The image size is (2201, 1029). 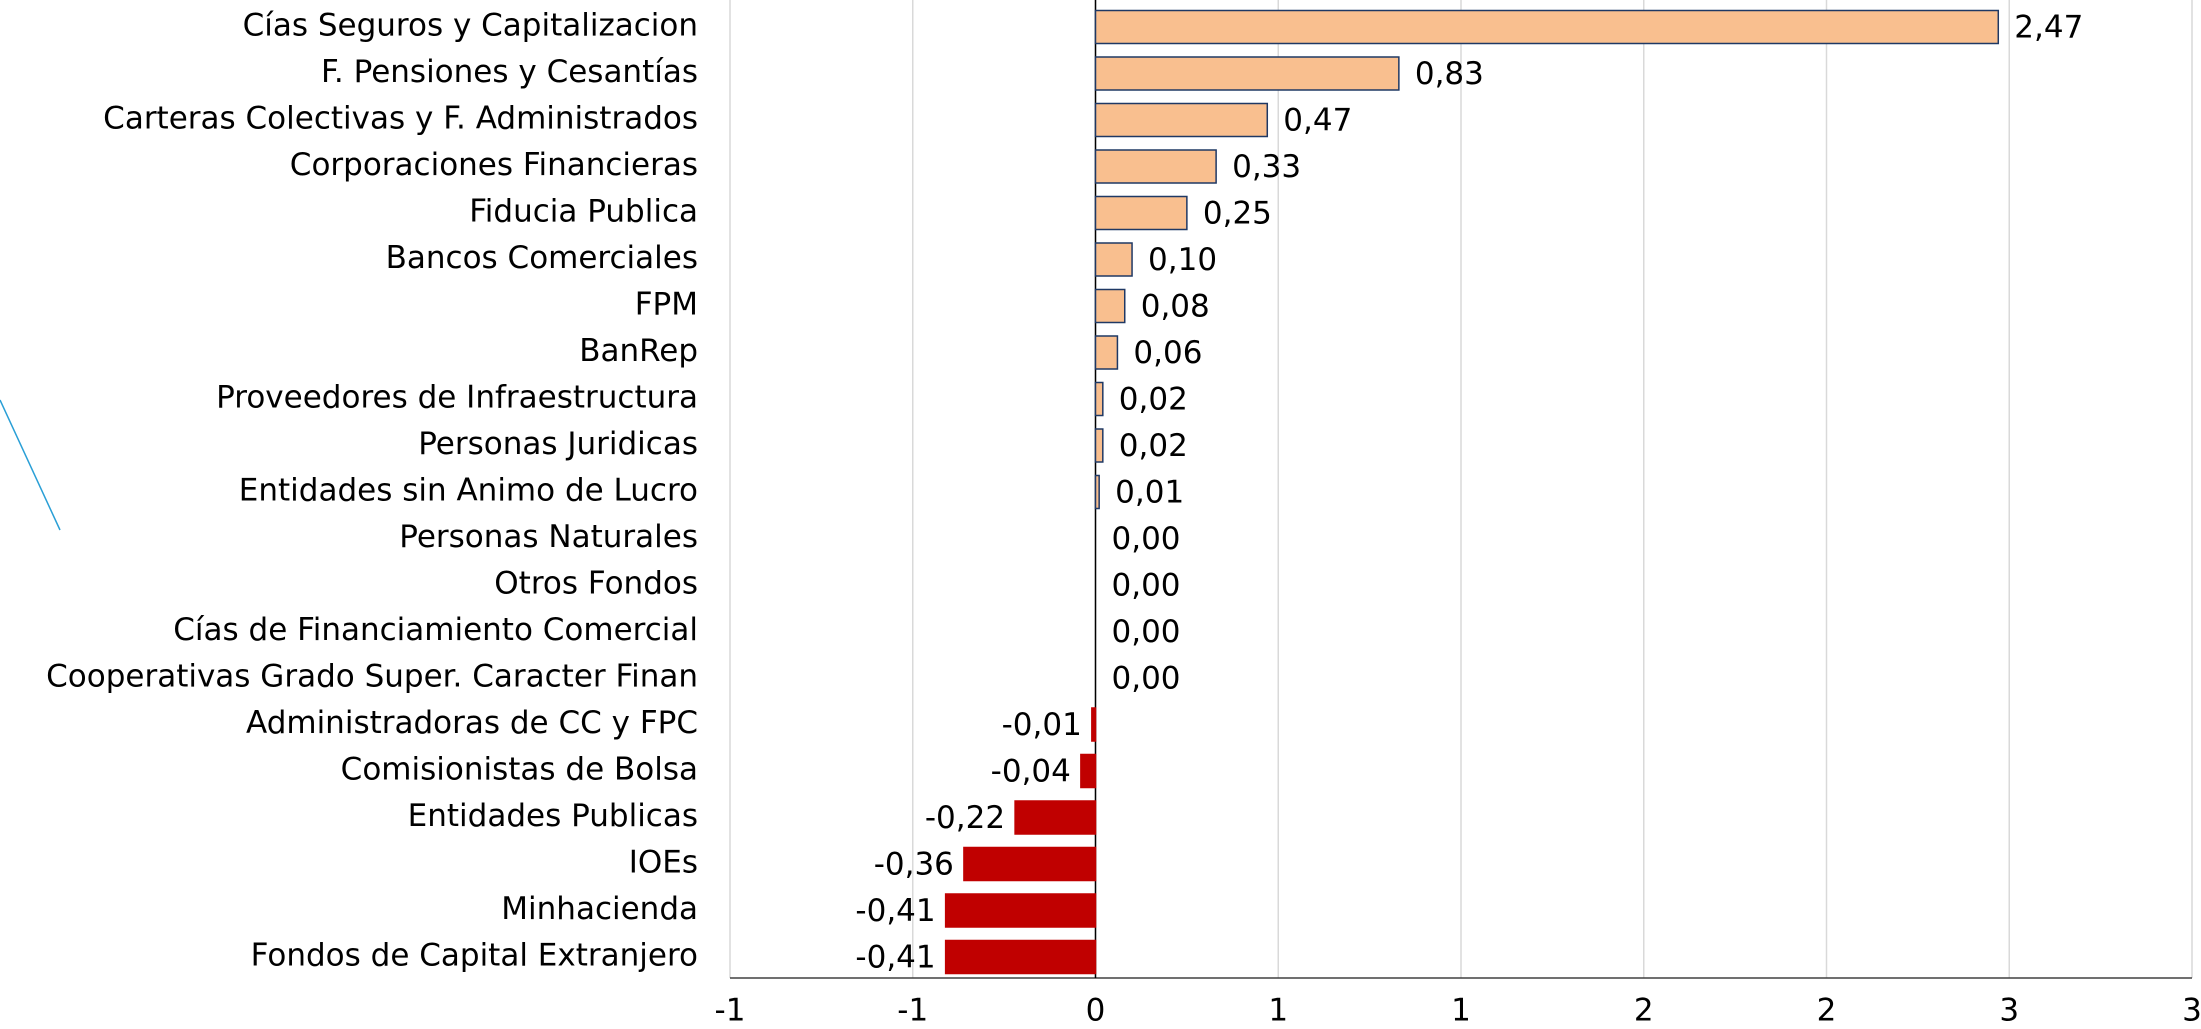 I want to click on category-label: BanRep, so click(x=638, y=351).